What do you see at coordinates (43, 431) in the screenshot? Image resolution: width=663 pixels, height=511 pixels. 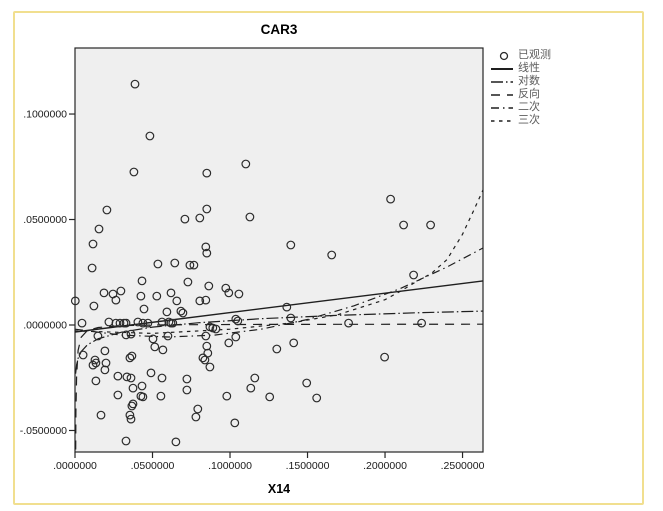 I see `y-tick-label: -.0500000` at bounding box center [43, 431].